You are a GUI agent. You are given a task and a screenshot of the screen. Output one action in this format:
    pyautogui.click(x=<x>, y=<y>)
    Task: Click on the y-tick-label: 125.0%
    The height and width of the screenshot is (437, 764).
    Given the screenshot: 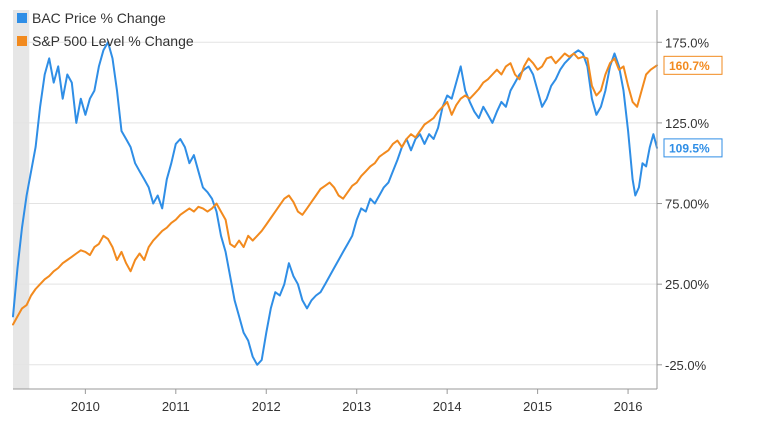 What is the action you would take?
    pyautogui.click(x=687, y=123)
    